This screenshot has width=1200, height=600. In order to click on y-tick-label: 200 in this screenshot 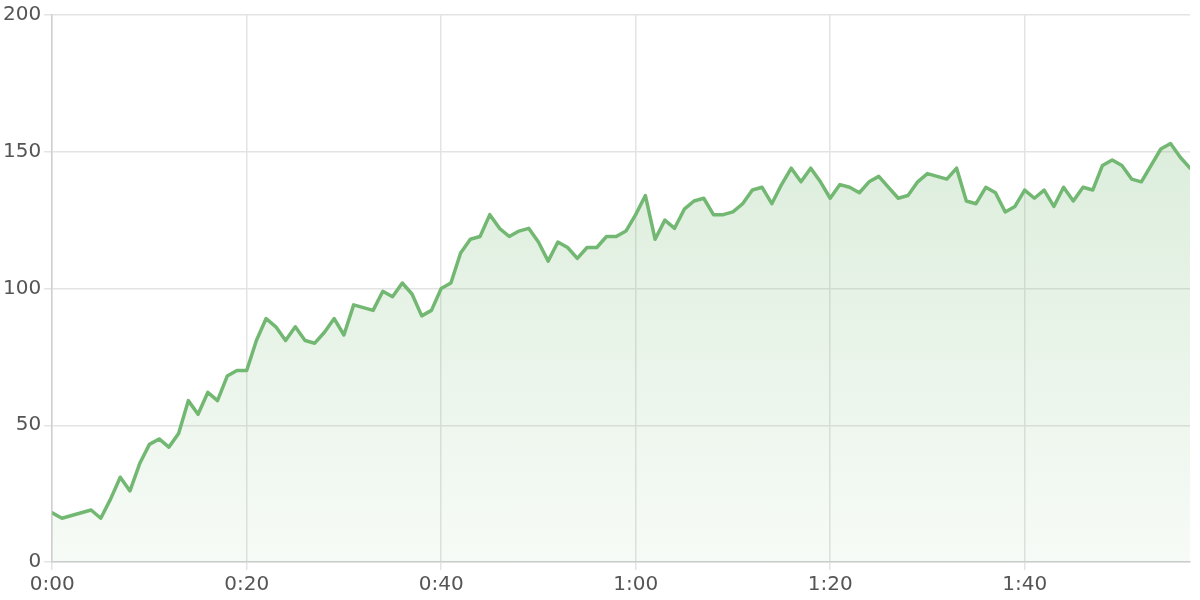, I will do `click(22, 13)`.